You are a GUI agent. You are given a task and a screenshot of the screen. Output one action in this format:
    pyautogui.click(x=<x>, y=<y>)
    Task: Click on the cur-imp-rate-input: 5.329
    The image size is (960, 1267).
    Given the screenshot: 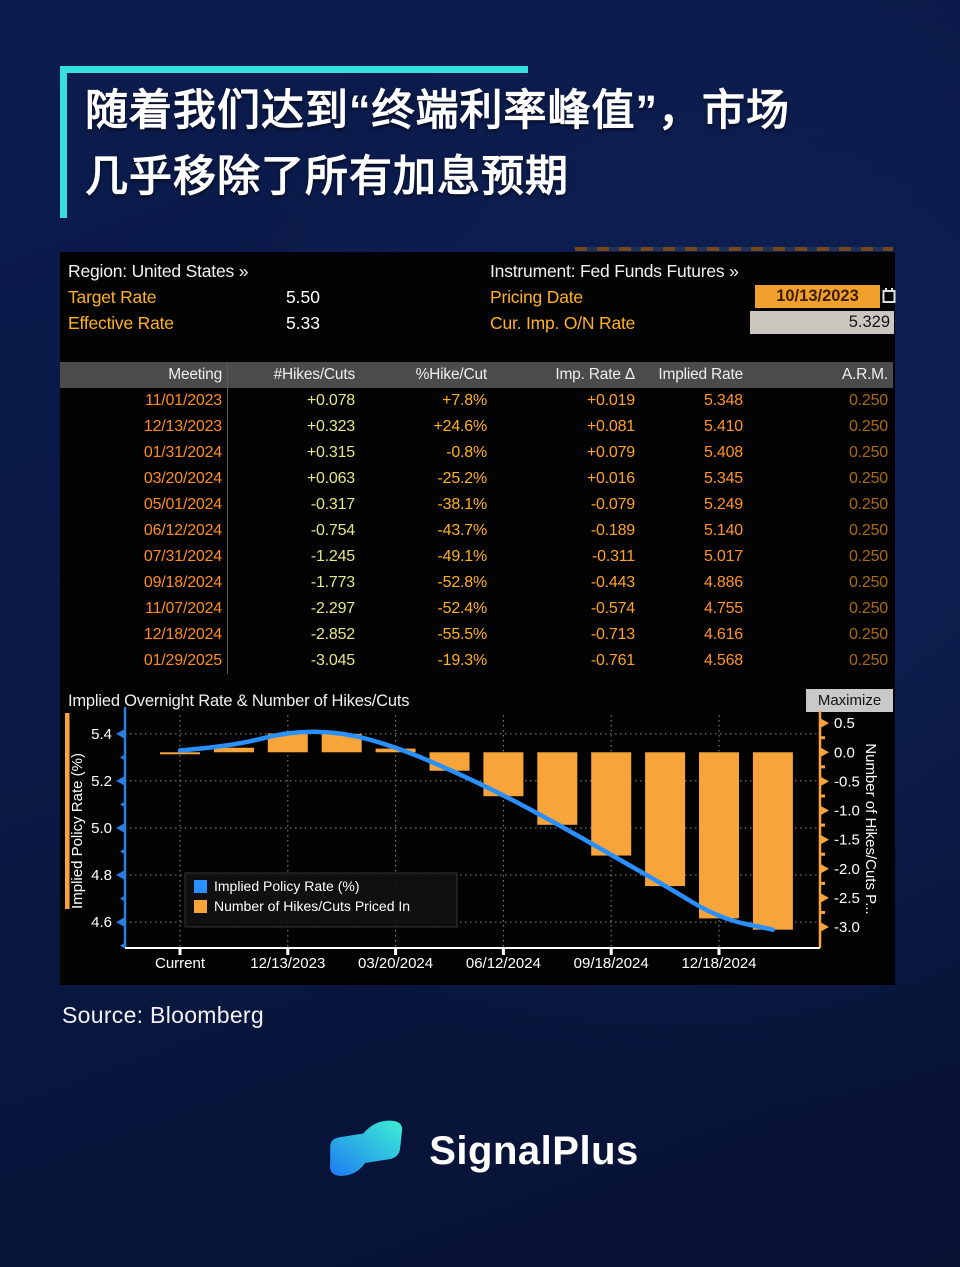 What is the action you would take?
    pyautogui.click(x=822, y=322)
    